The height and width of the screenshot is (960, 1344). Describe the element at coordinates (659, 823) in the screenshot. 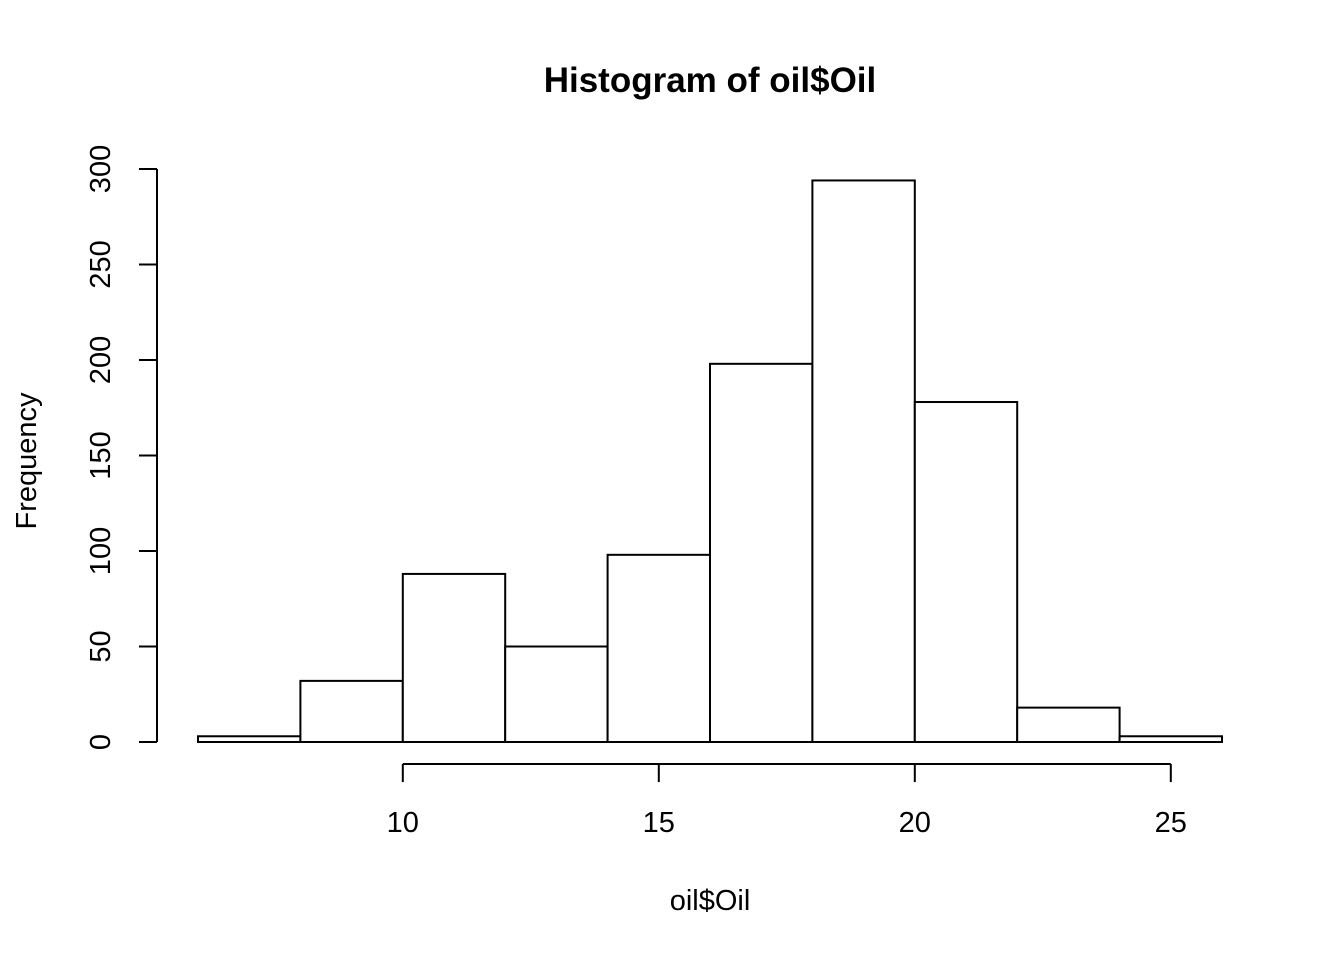

I see `x-tick-label-1: 15` at that location.